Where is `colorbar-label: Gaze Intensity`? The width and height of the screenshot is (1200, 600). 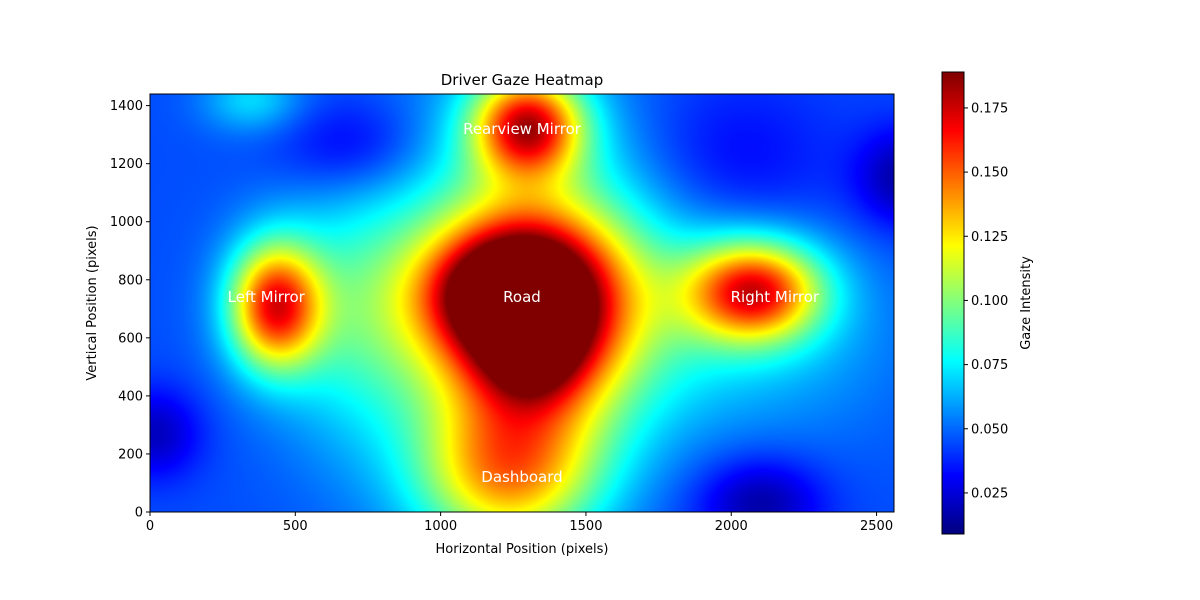
colorbar-label: Gaze Intensity is located at coordinates (1026, 303).